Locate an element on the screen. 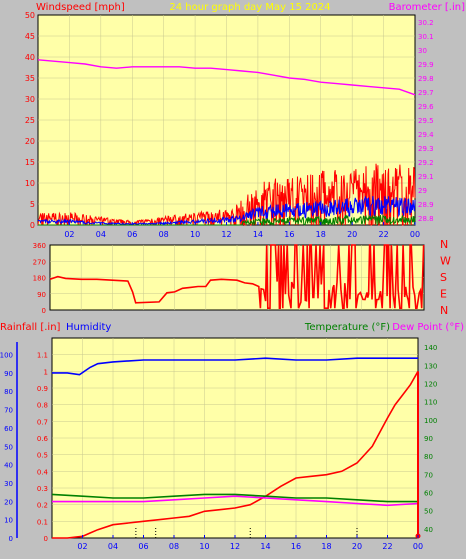 The image size is (466, 559). rain-y-tick-label: 1.1 is located at coordinates (42, 356).